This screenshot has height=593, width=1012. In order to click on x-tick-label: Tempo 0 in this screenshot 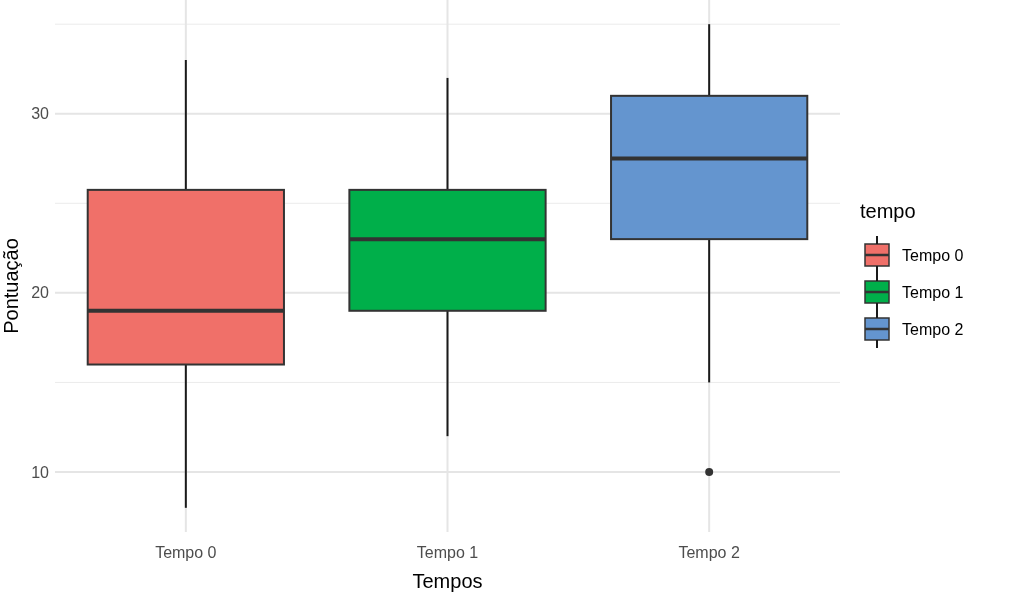, I will do `click(186, 552)`.